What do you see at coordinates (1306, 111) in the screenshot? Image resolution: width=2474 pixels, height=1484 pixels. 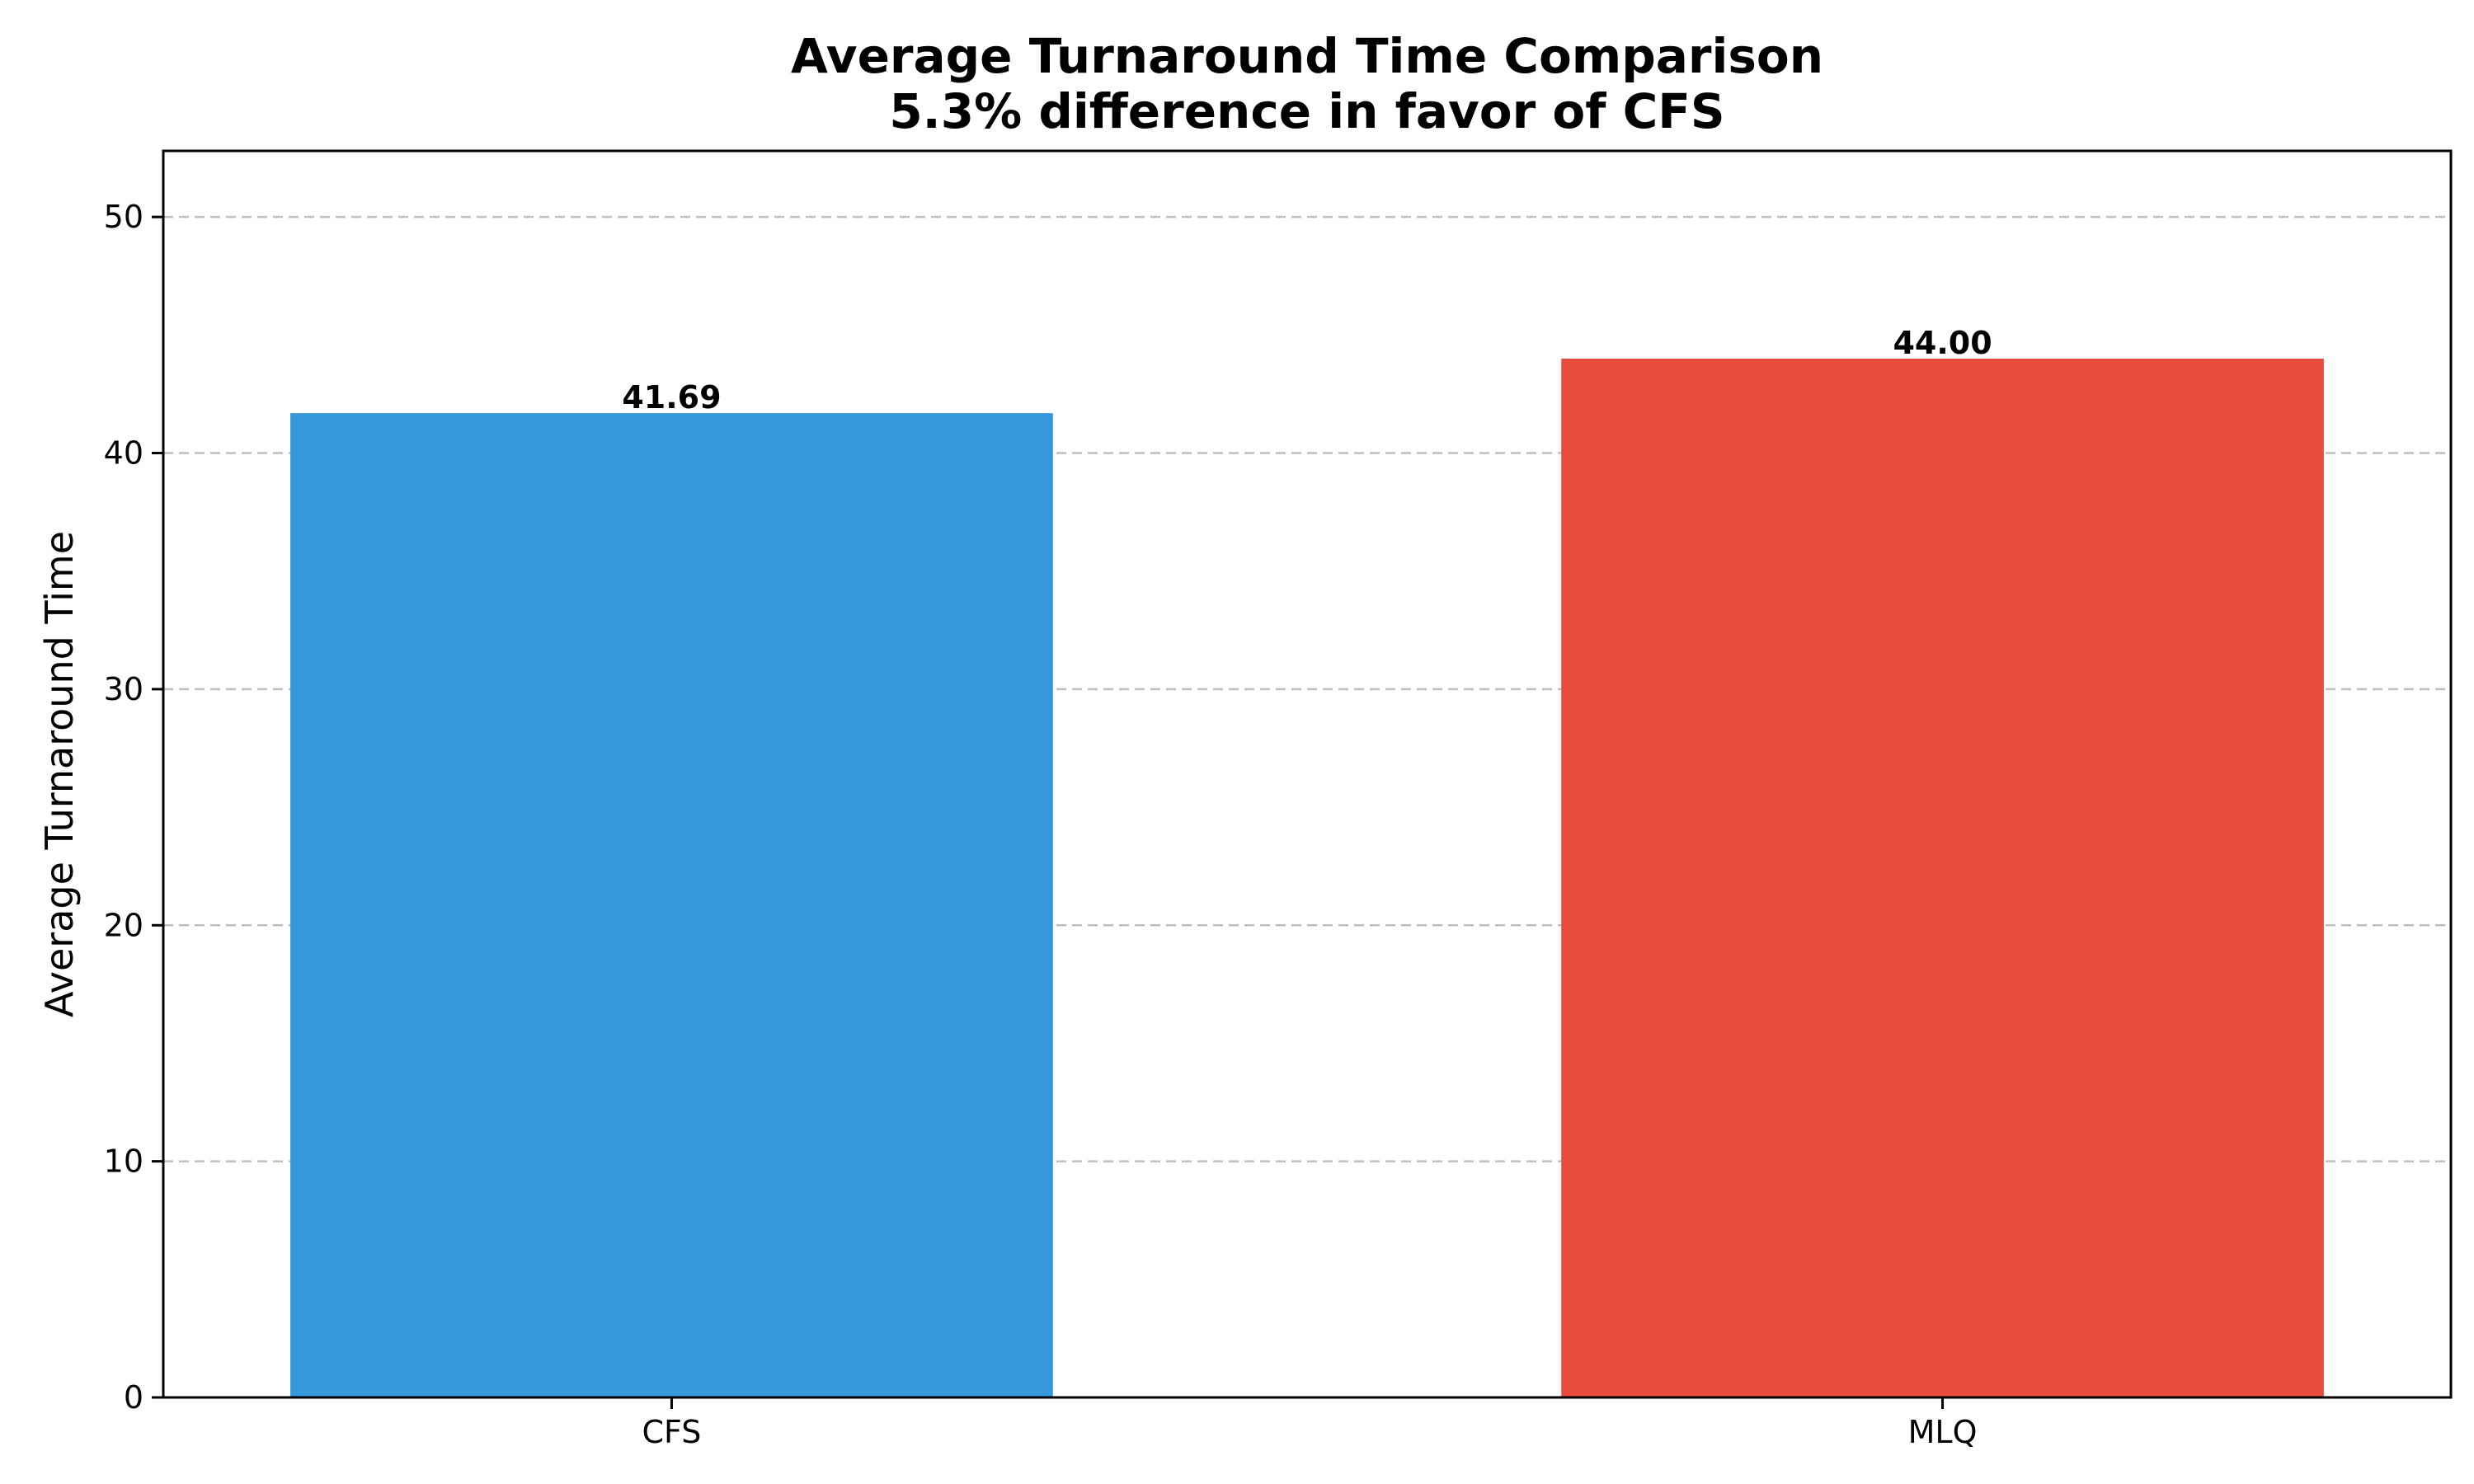 I see `chart-subtitle: 5.3% difference in favor of CFS` at bounding box center [1306, 111].